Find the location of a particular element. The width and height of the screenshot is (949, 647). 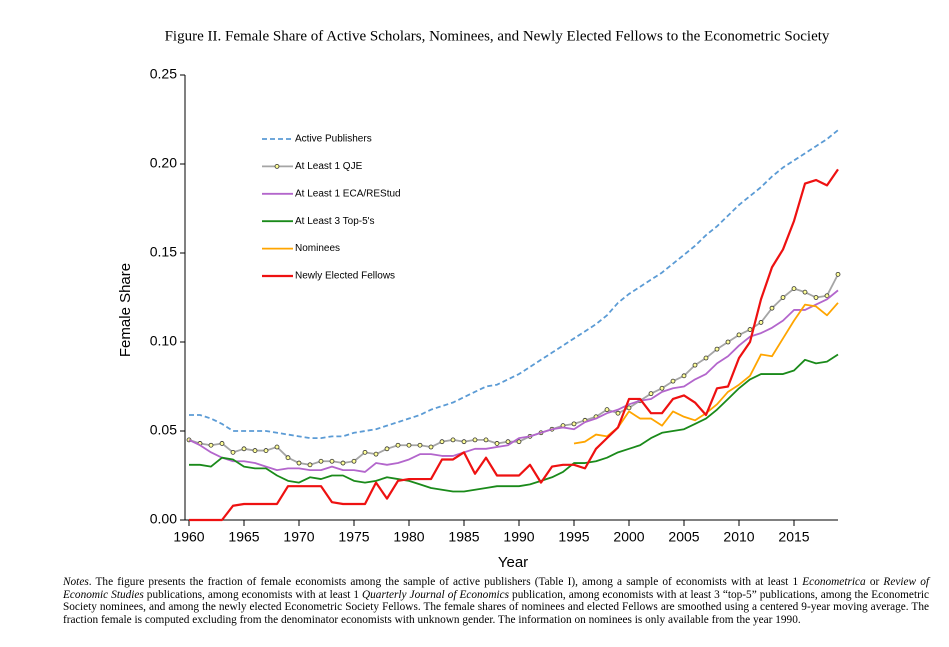

legend-label: At Least 1 QJE is located at coordinates (329, 166).